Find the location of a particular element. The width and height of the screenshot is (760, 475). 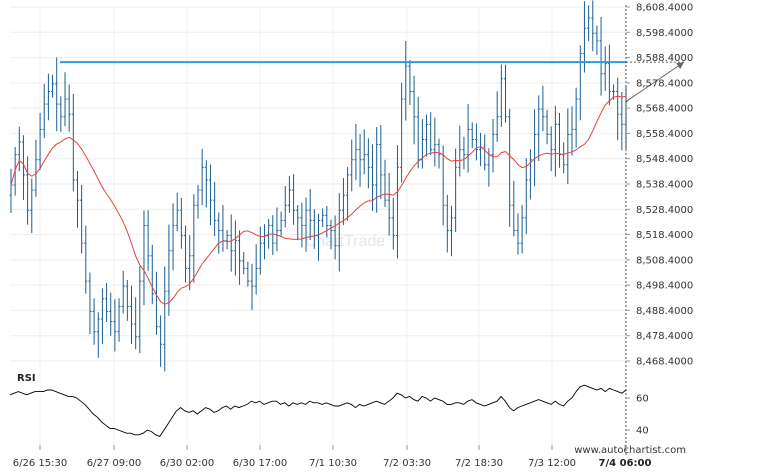

x-tick-label: 6/27 09:00 is located at coordinates (114, 463).